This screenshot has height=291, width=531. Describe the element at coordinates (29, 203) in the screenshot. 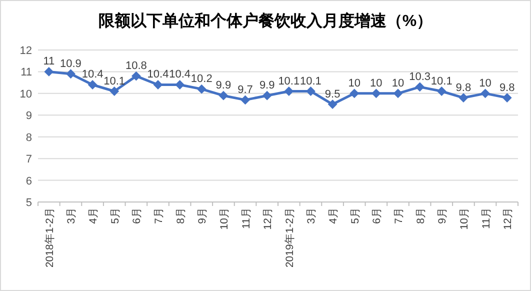

I see `y-tick-label: 5` at that location.